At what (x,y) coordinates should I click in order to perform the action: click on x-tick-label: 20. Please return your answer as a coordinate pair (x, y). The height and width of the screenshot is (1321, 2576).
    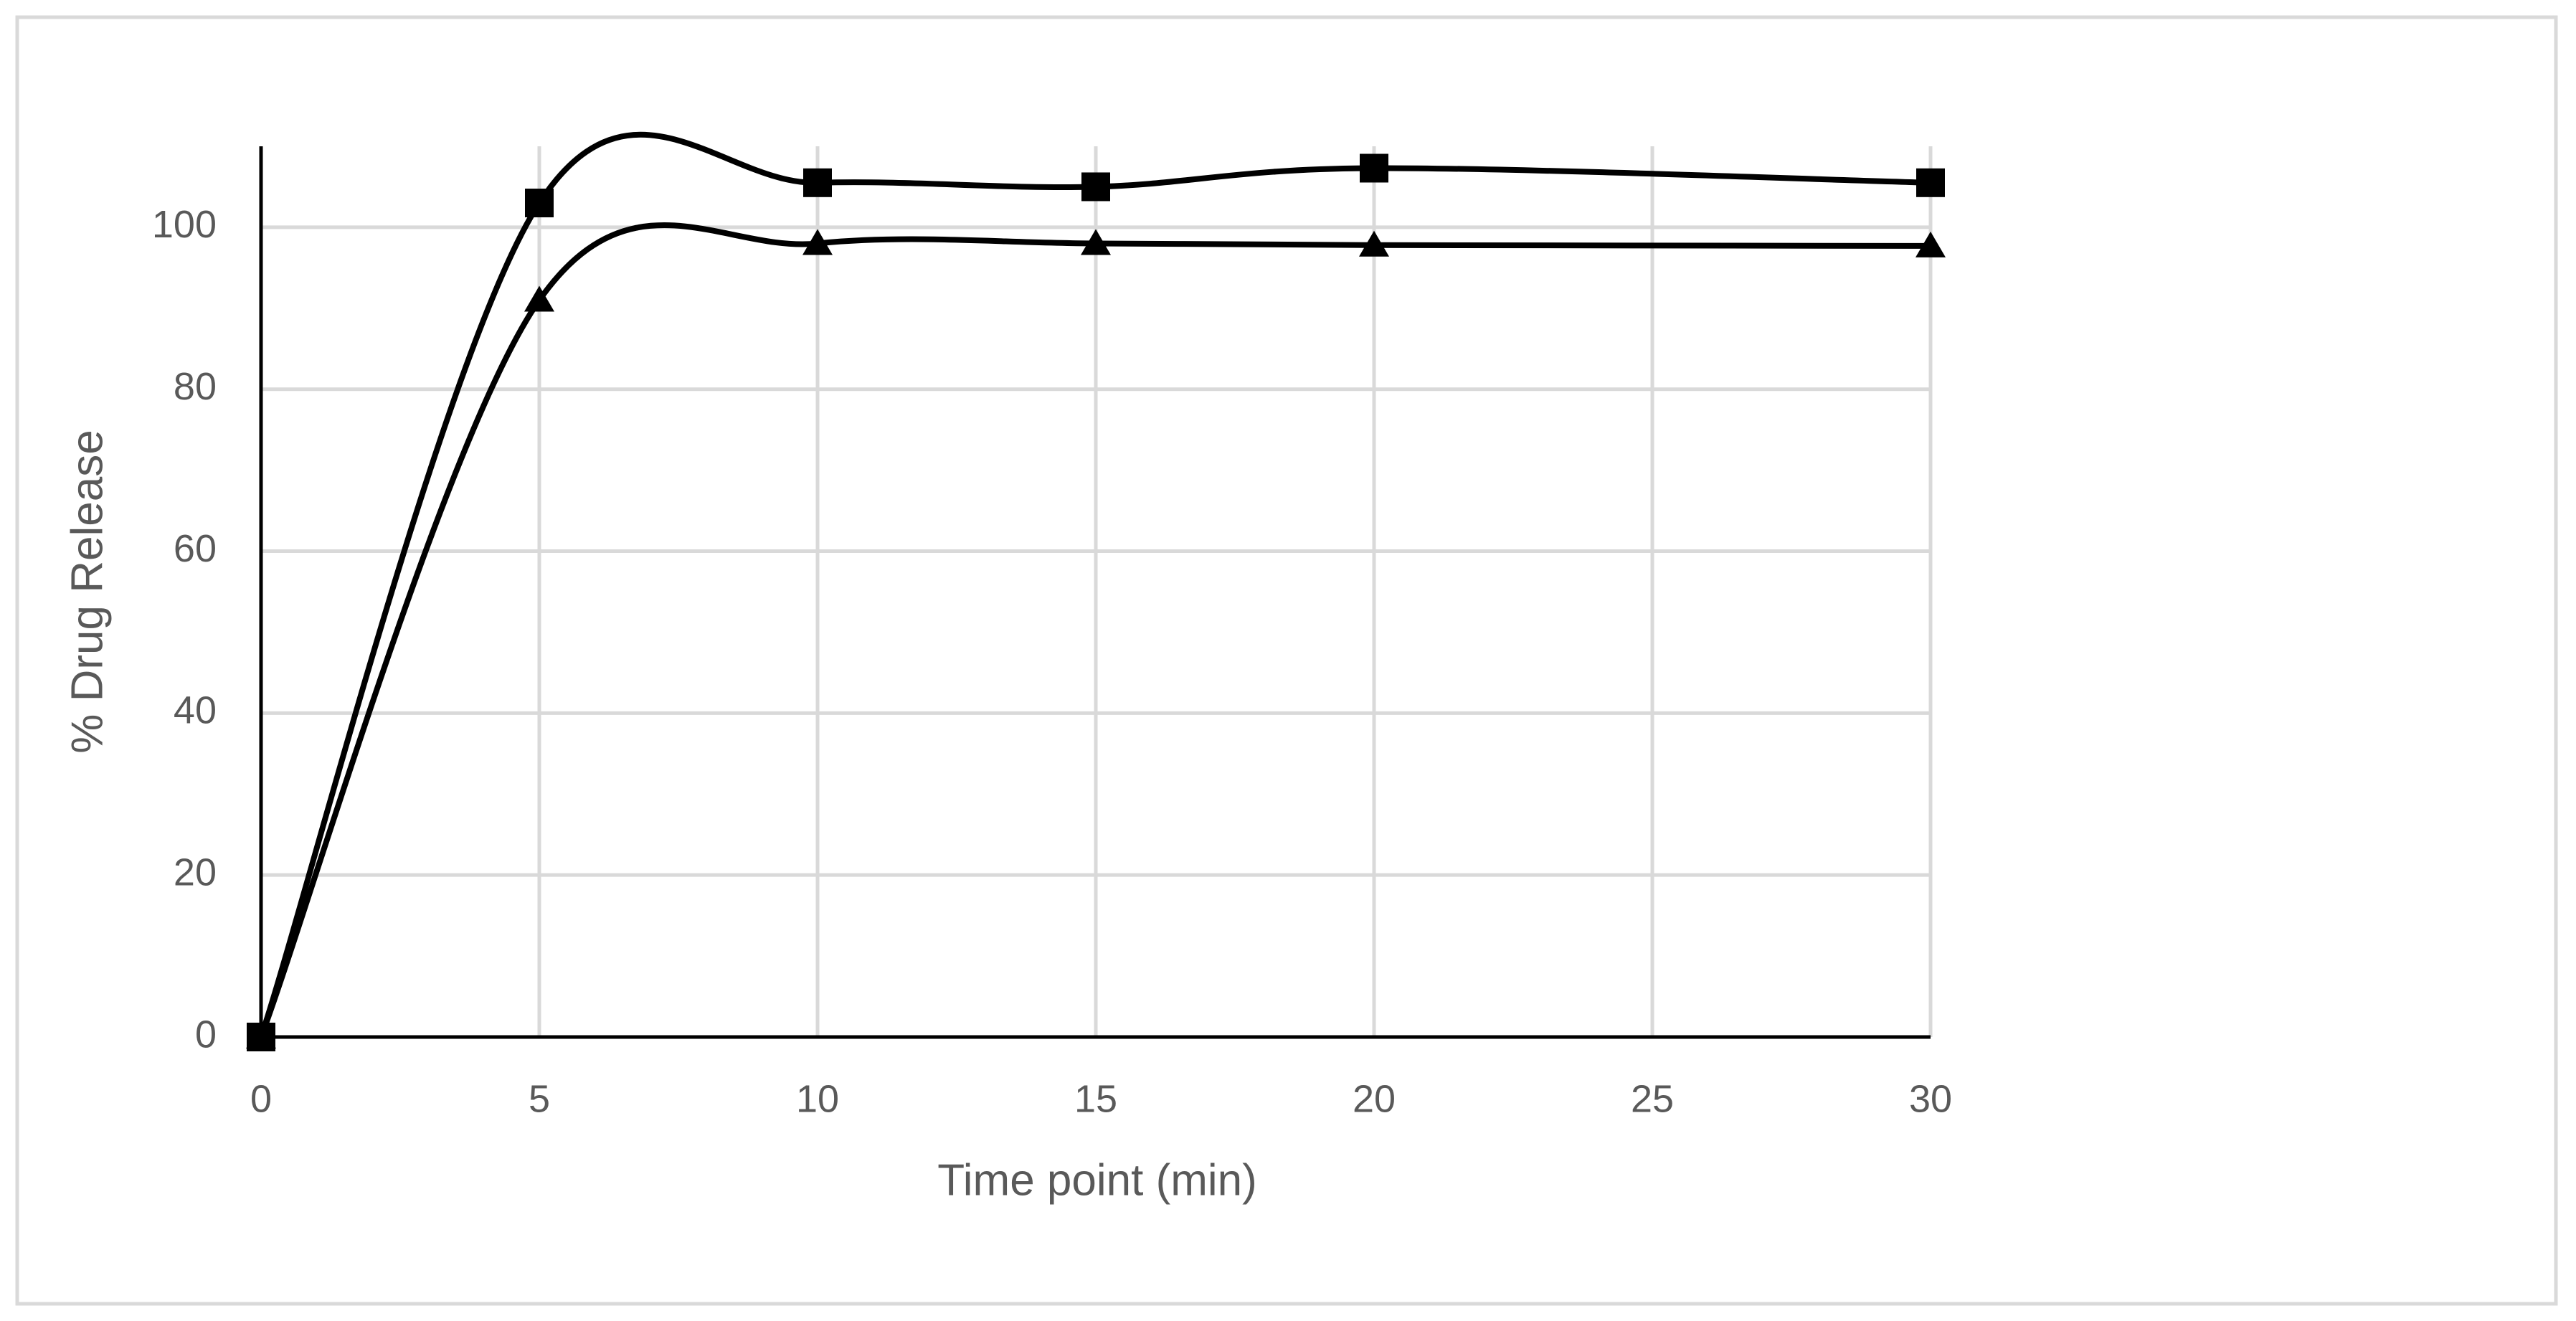
    Looking at the image, I should click on (1374, 1098).